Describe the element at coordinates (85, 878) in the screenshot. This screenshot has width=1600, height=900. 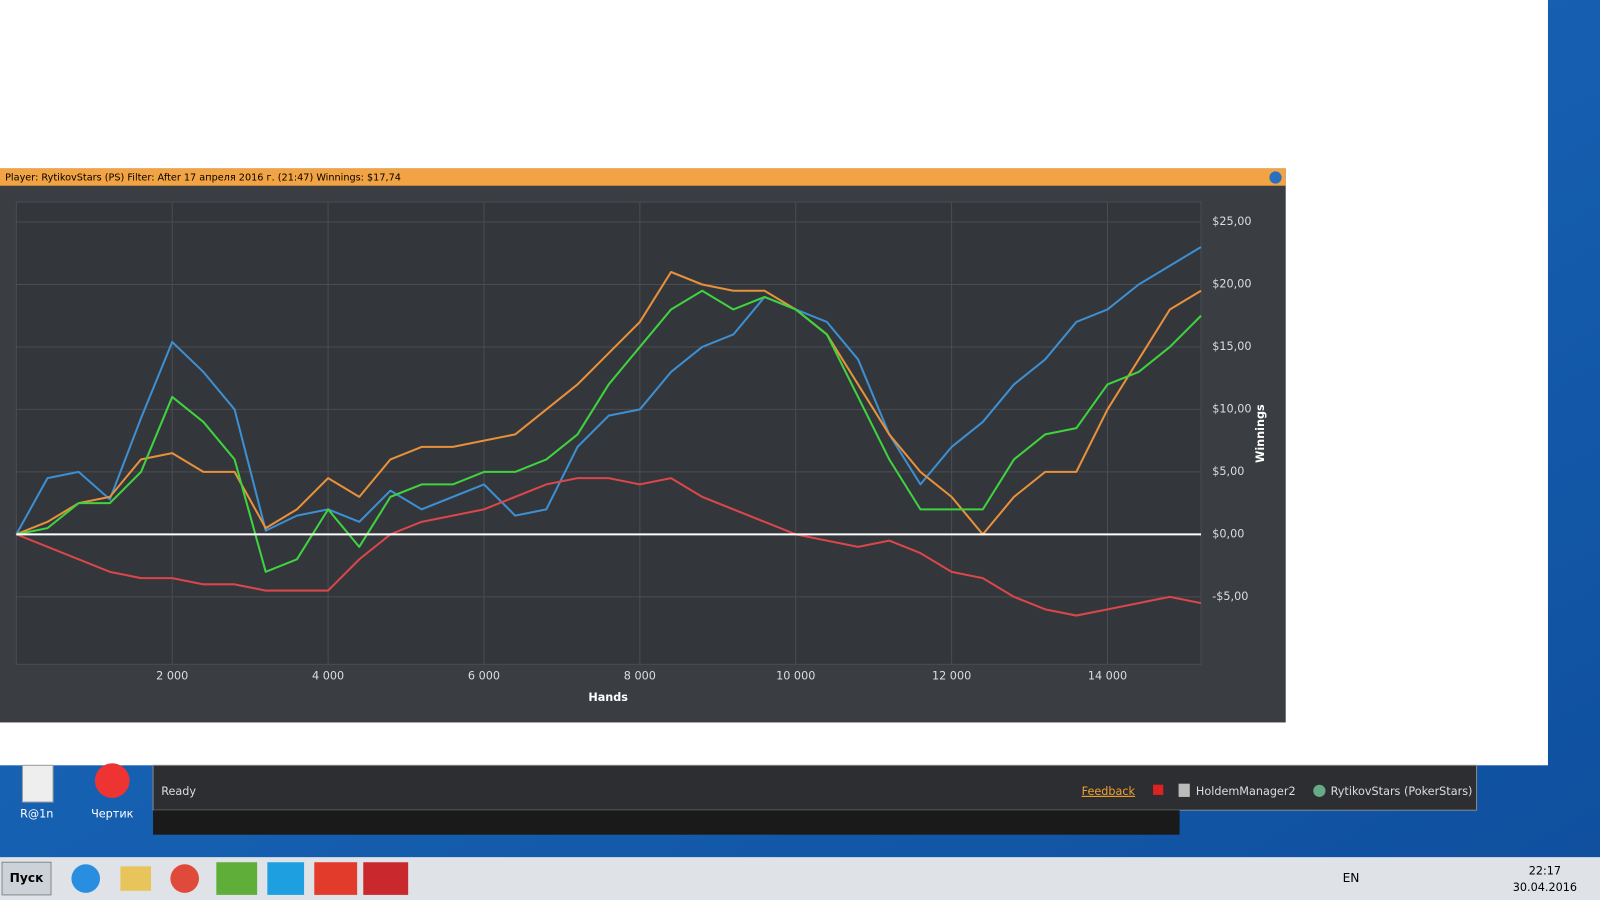
I see `ie-icon` at that location.